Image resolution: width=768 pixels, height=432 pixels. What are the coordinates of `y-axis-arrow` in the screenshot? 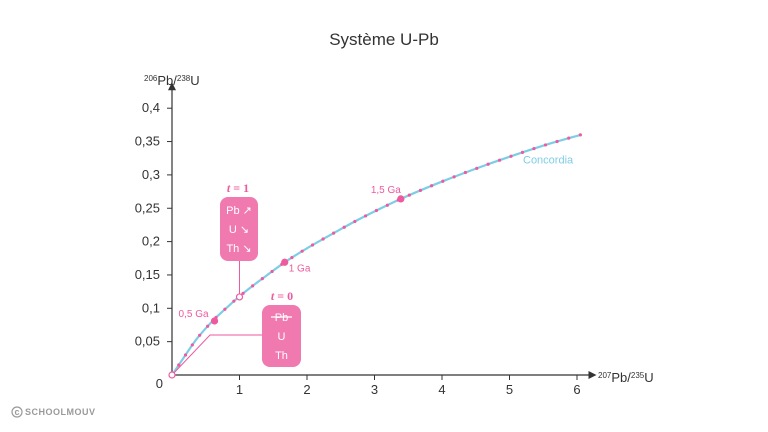 It's located at (172, 86).